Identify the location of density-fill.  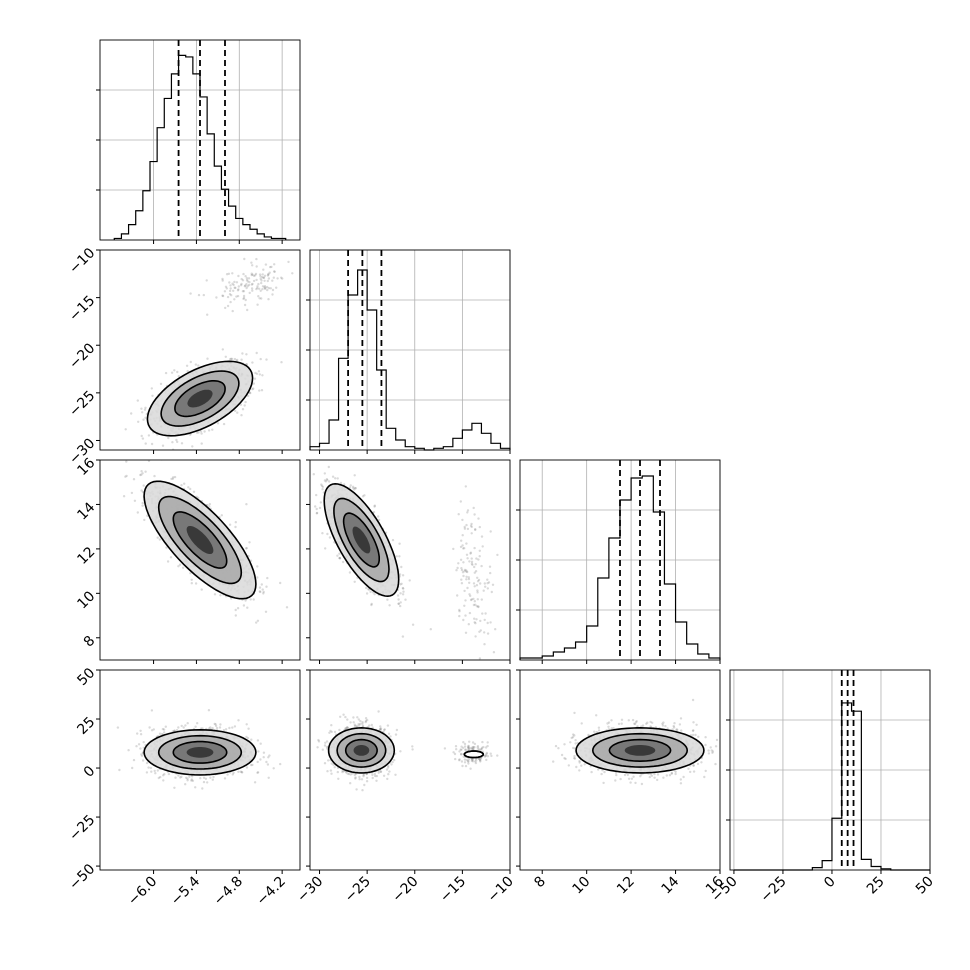
(200, 752).